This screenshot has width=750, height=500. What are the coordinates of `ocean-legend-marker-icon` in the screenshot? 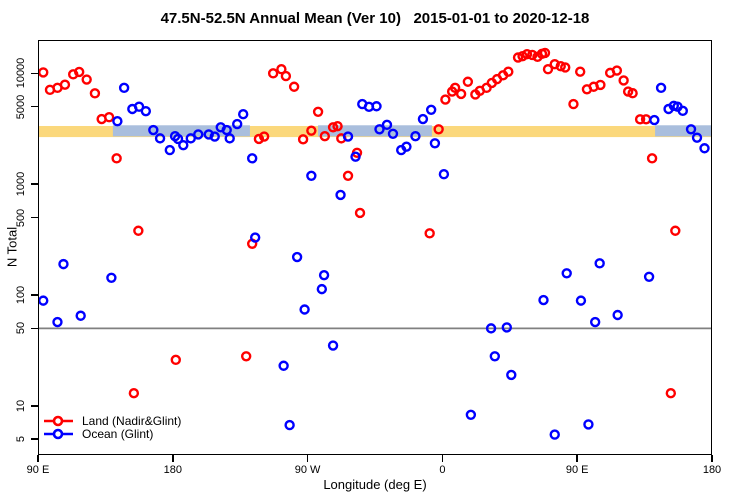 It's located at (58, 433).